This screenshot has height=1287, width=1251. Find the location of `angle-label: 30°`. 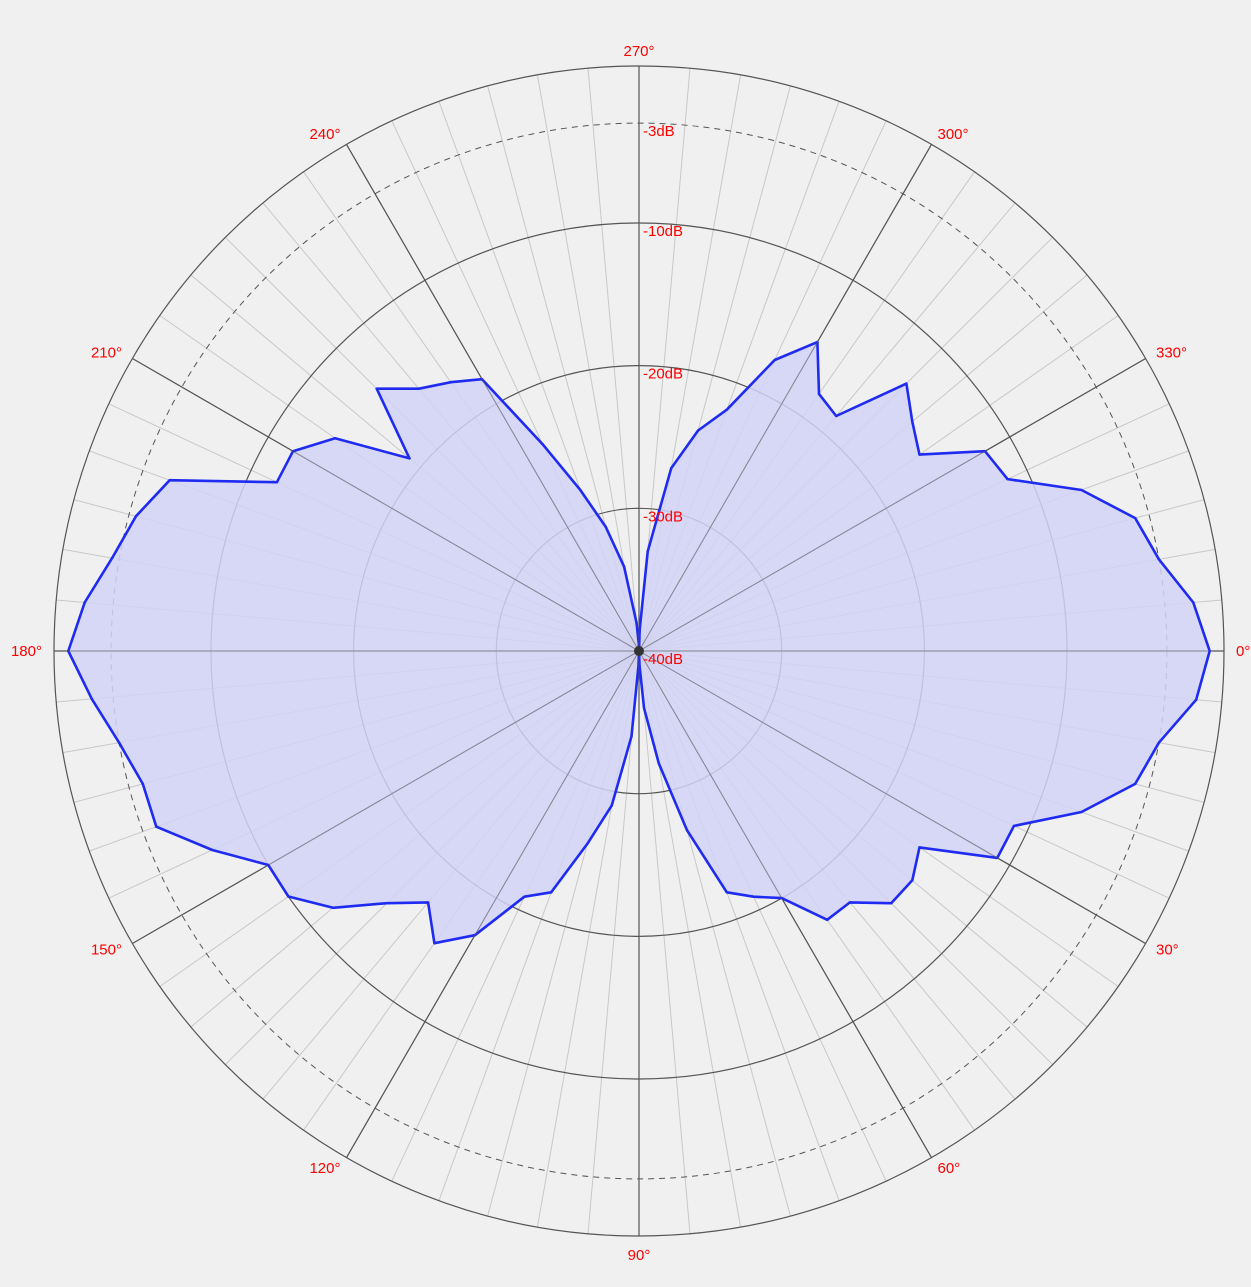

angle-label: 30° is located at coordinates (1167, 950).